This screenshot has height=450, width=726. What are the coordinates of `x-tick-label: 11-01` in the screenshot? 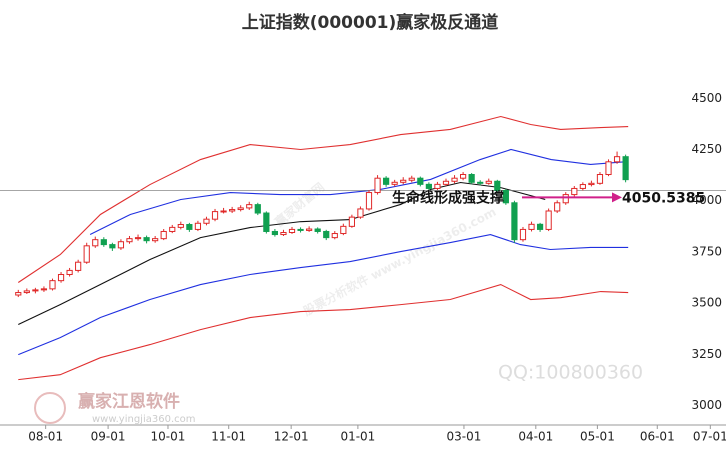 It's located at (228, 437).